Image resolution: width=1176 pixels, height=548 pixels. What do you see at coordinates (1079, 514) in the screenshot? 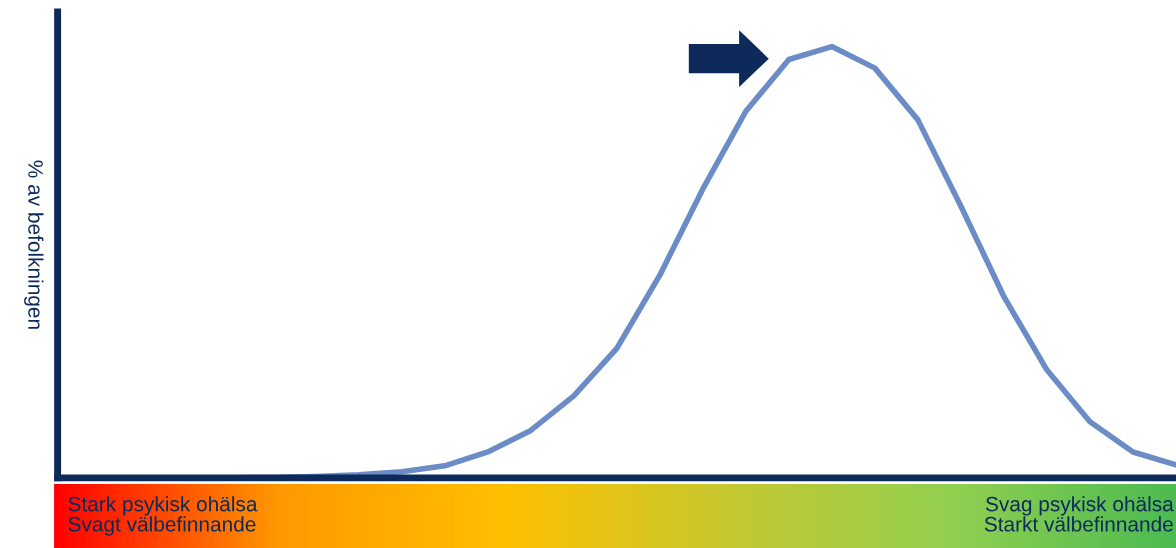
I see `text: Svag psykisk ohälsa Starkt välbefinnande` at bounding box center [1079, 514].